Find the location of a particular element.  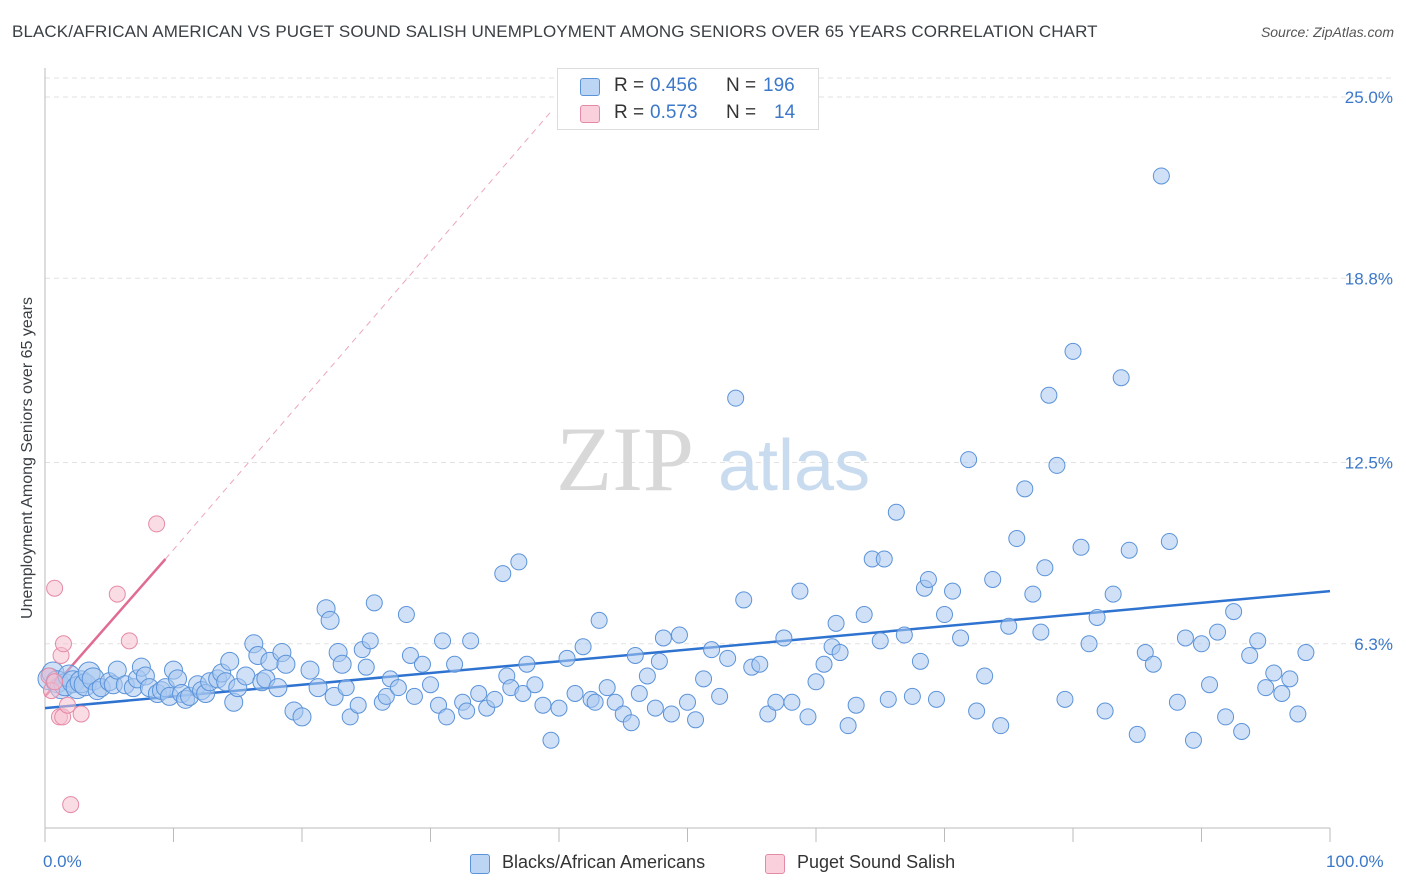

legend-n-value: 196 is located at coordinates (779, 85).